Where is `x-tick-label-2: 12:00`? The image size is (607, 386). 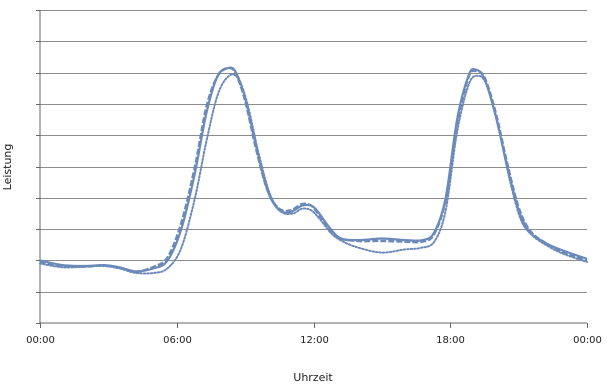
x-tick-label-2: 12:00 is located at coordinates (314, 340).